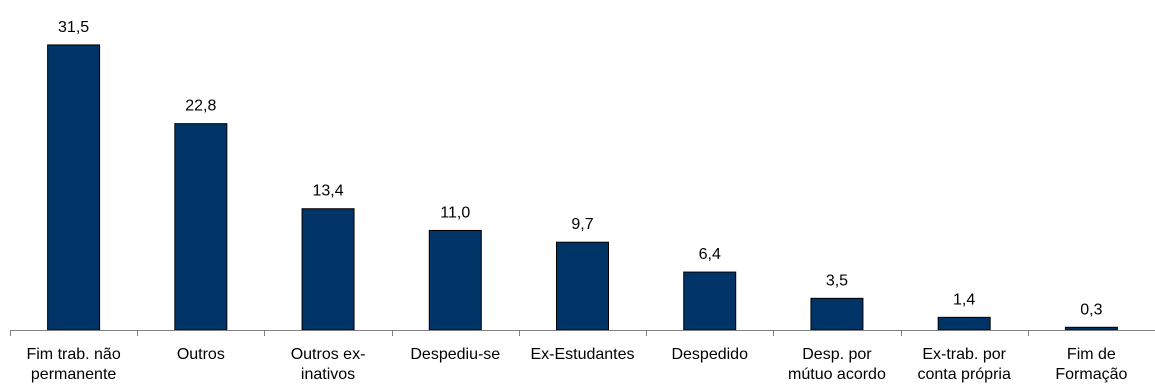 This screenshot has width=1155, height=385. What do you see at coordinates (582, 333) in the screenshot?
I see `x-axis` at bounding box center [582, 333].